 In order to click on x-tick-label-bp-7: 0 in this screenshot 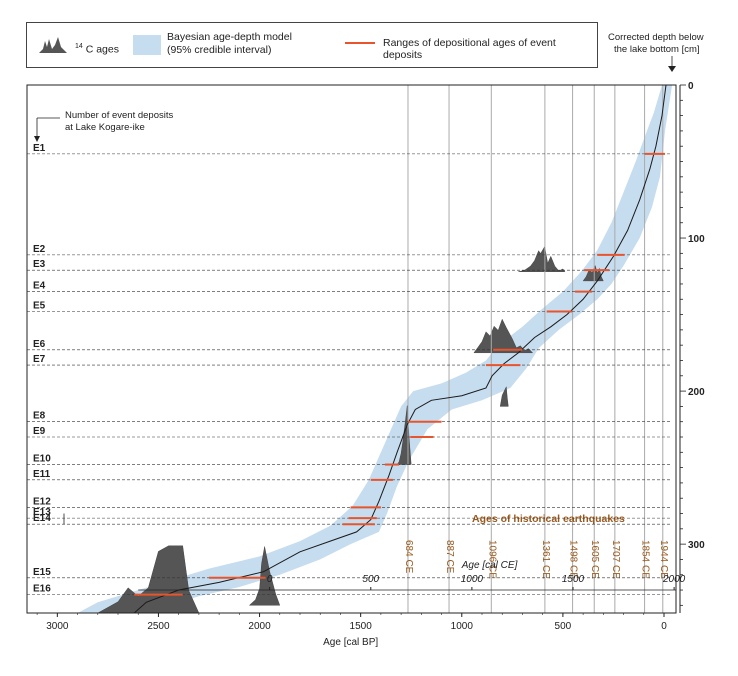, I will do `click(664, 626)`.